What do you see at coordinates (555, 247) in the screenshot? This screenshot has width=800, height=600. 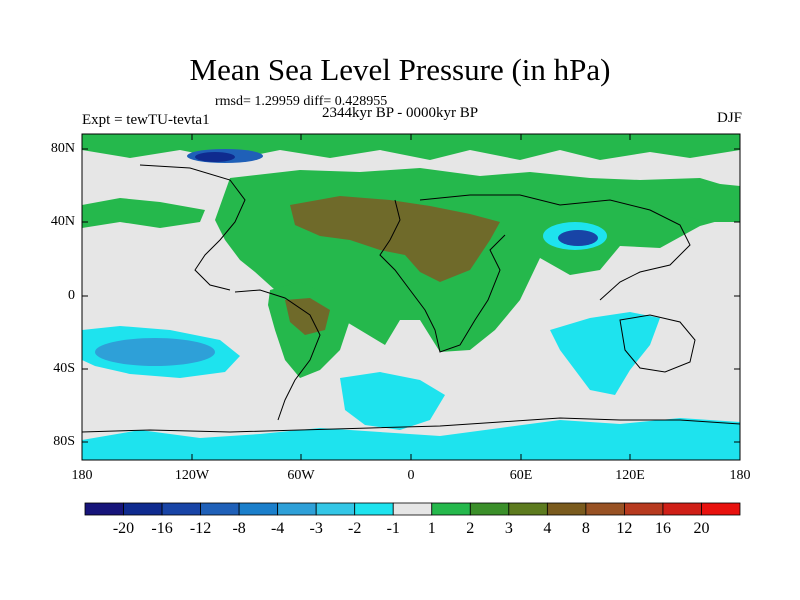 I see `asia-coast` at bounding box center [555, 247].